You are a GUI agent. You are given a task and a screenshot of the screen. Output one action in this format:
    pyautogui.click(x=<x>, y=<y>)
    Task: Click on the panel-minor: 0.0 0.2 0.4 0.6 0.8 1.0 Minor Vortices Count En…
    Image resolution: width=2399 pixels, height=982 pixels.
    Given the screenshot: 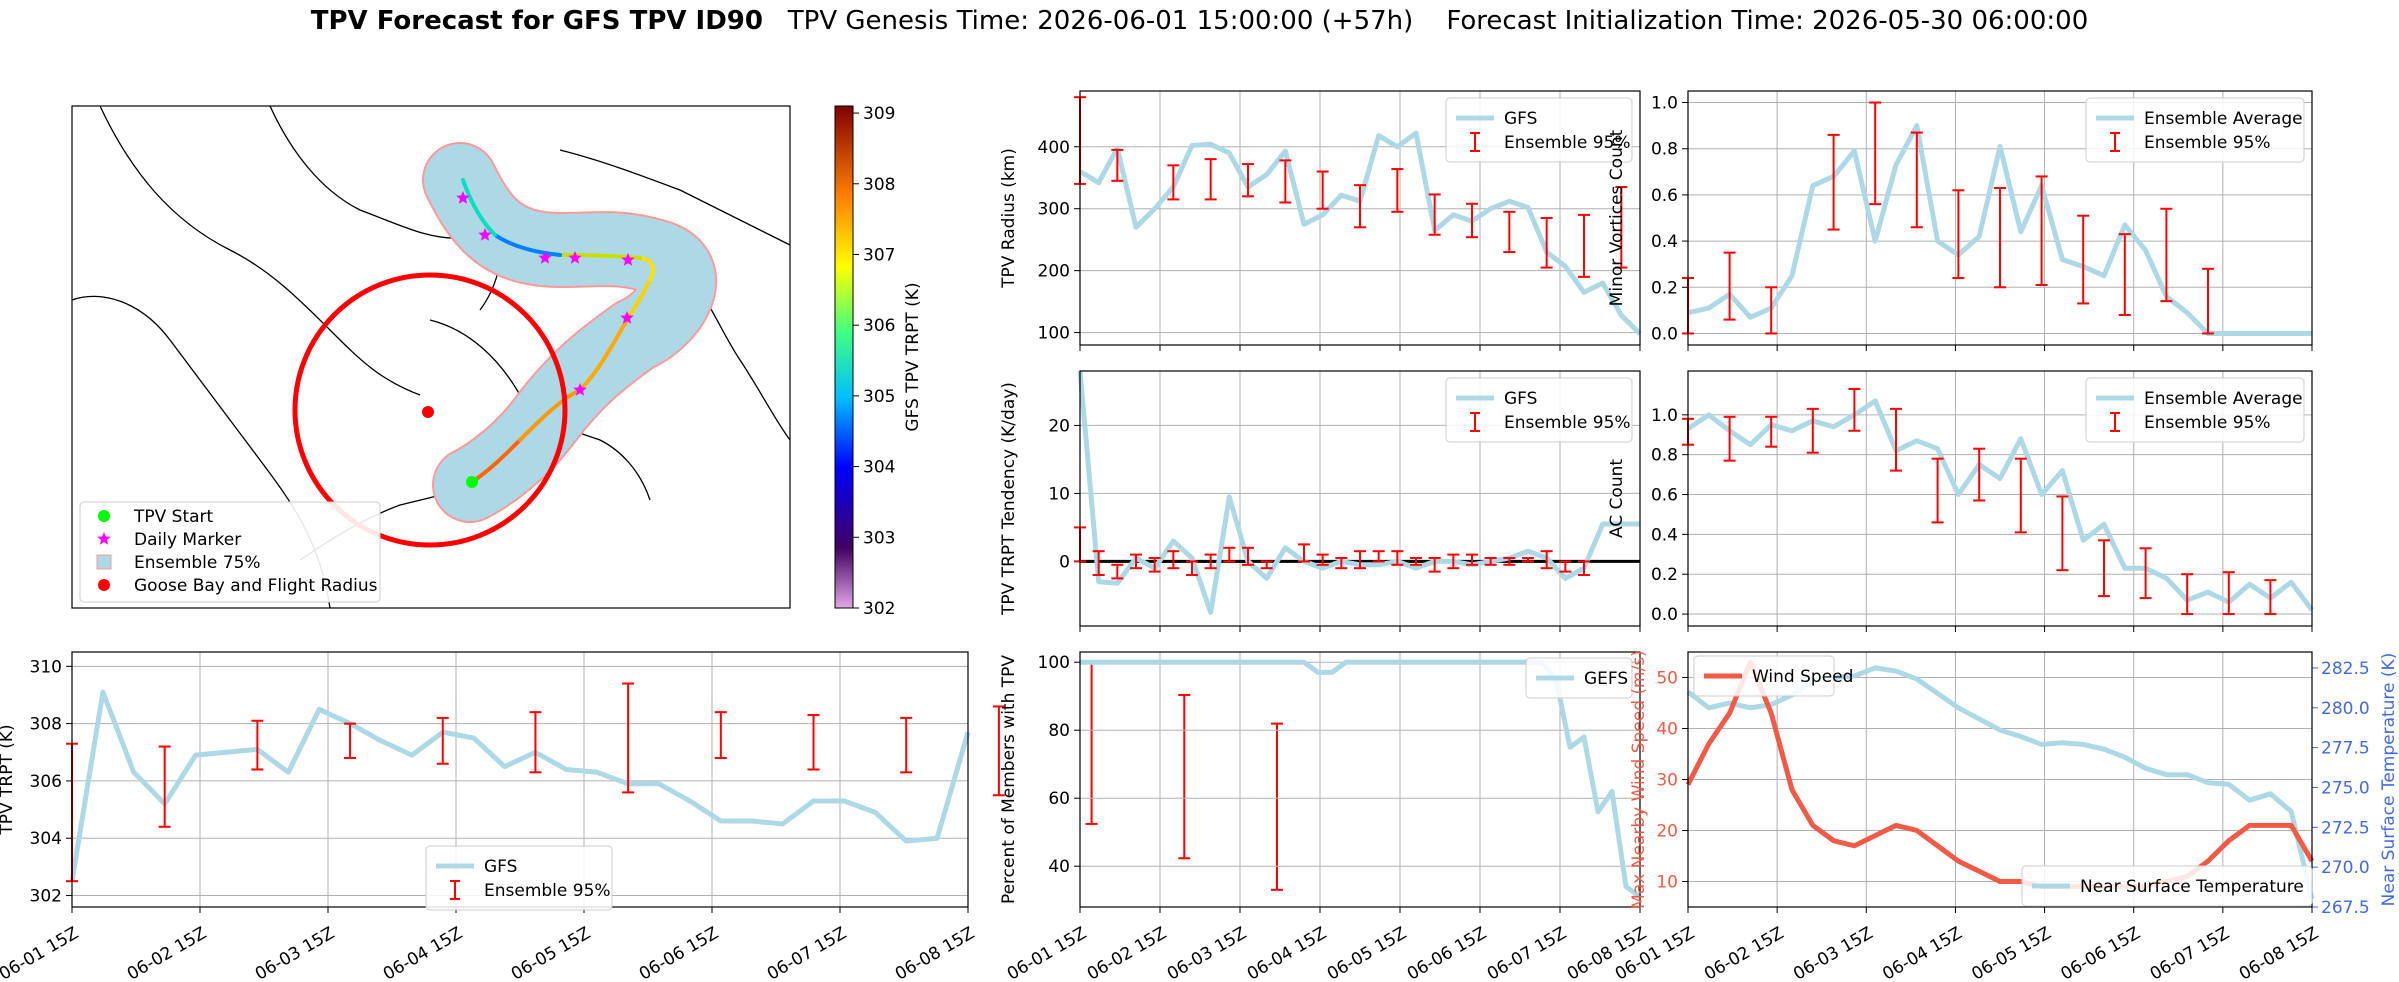 What is the action you would take?
    pyautogui.click(x=1960, y=220)
    